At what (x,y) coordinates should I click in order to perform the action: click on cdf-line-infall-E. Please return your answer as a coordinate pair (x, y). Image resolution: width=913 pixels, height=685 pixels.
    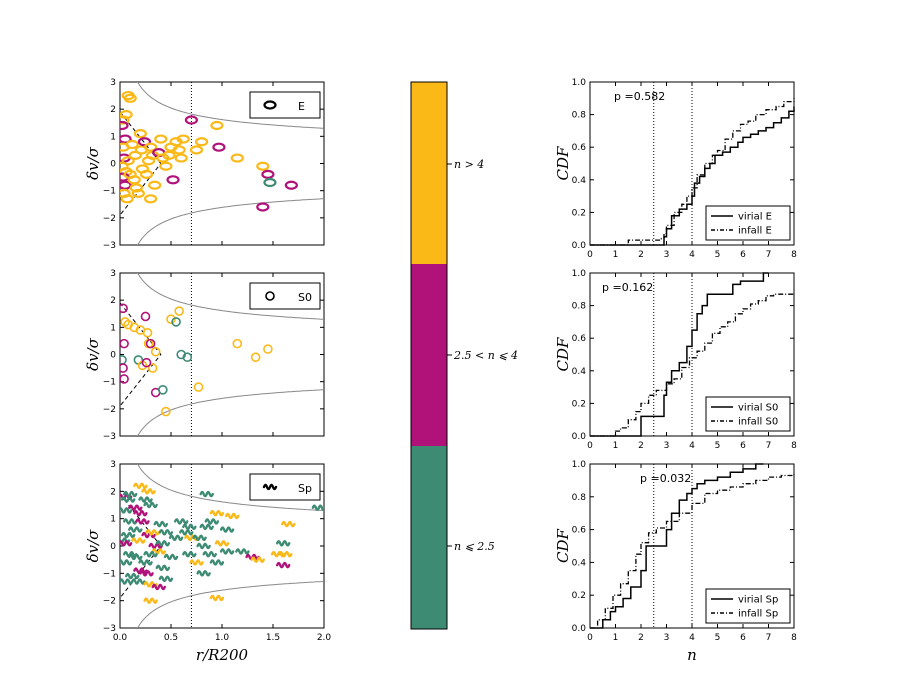
    Looking at the image, I should click on (692, 172).